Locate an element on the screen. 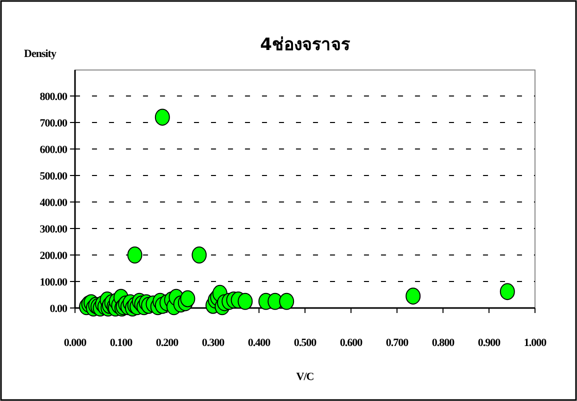 The width and height of the screenshot is (577, 401). x-tick-label: 0.000 is located at coordinates (76, 343).